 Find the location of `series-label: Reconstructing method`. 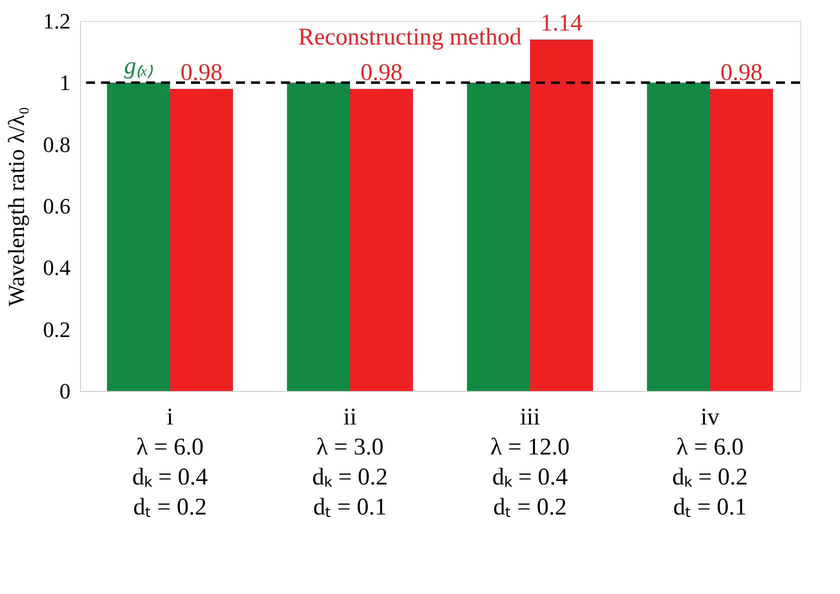

series-label: Reconstructing method is located at coordinates (410, 37).